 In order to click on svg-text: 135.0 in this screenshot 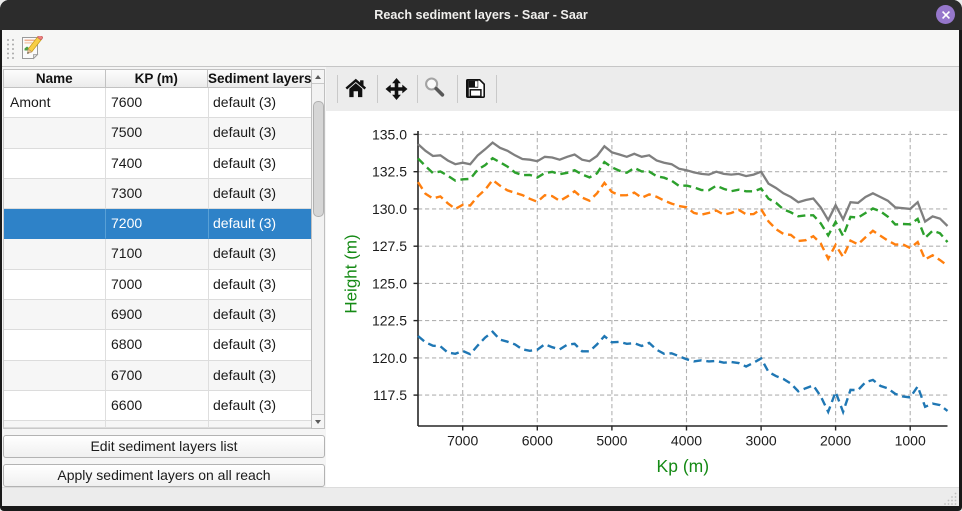, I will do `click(389, 134)`.